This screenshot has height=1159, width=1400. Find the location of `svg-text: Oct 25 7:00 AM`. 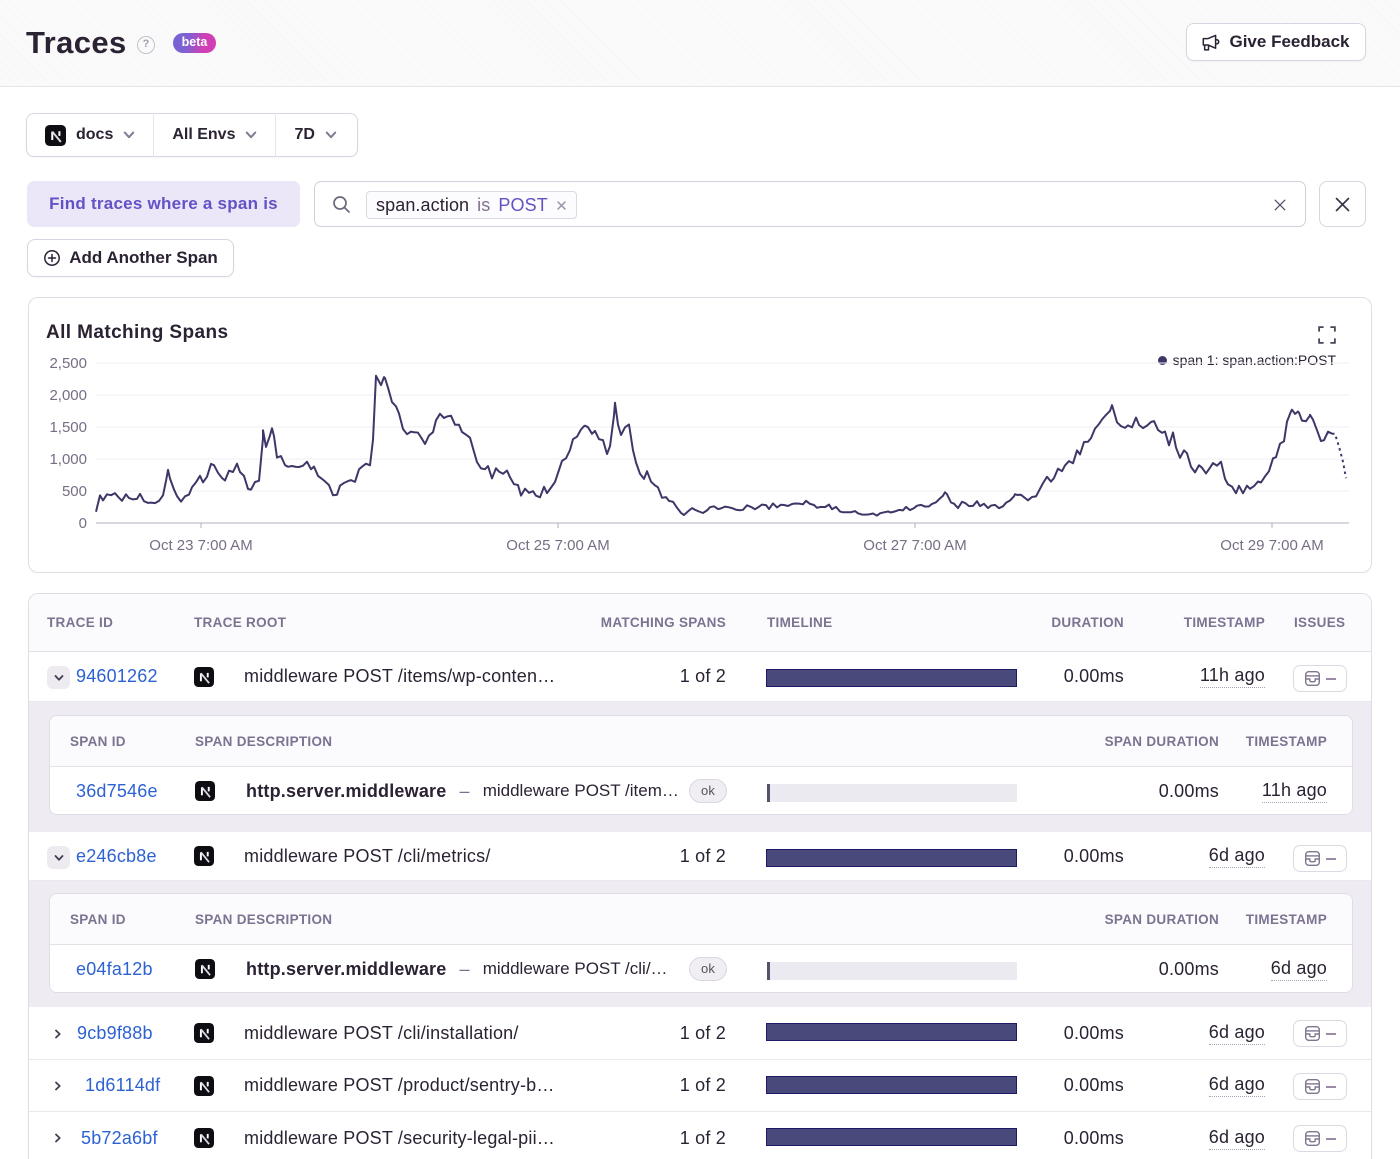

svg-text: Oct 25 7:00 AM is located at coordinates (557, 545).